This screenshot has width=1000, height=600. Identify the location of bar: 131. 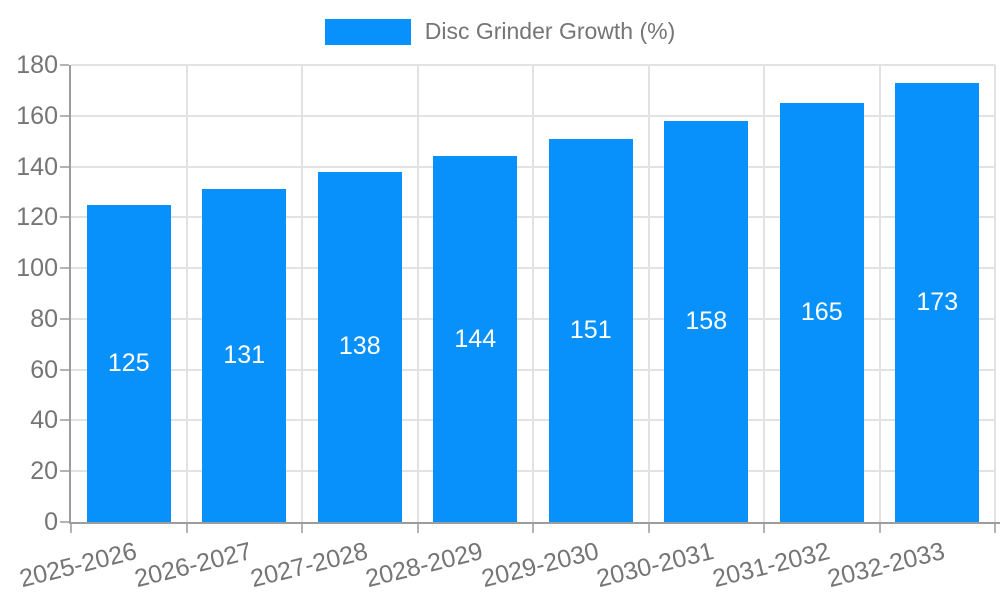
(244, 355).